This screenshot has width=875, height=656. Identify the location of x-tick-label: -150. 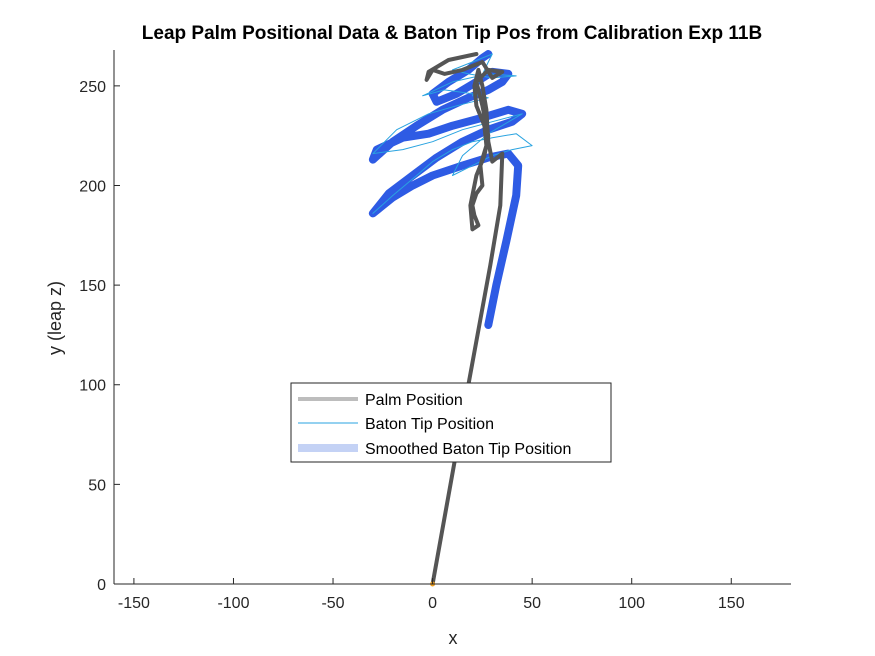
(134, 603).